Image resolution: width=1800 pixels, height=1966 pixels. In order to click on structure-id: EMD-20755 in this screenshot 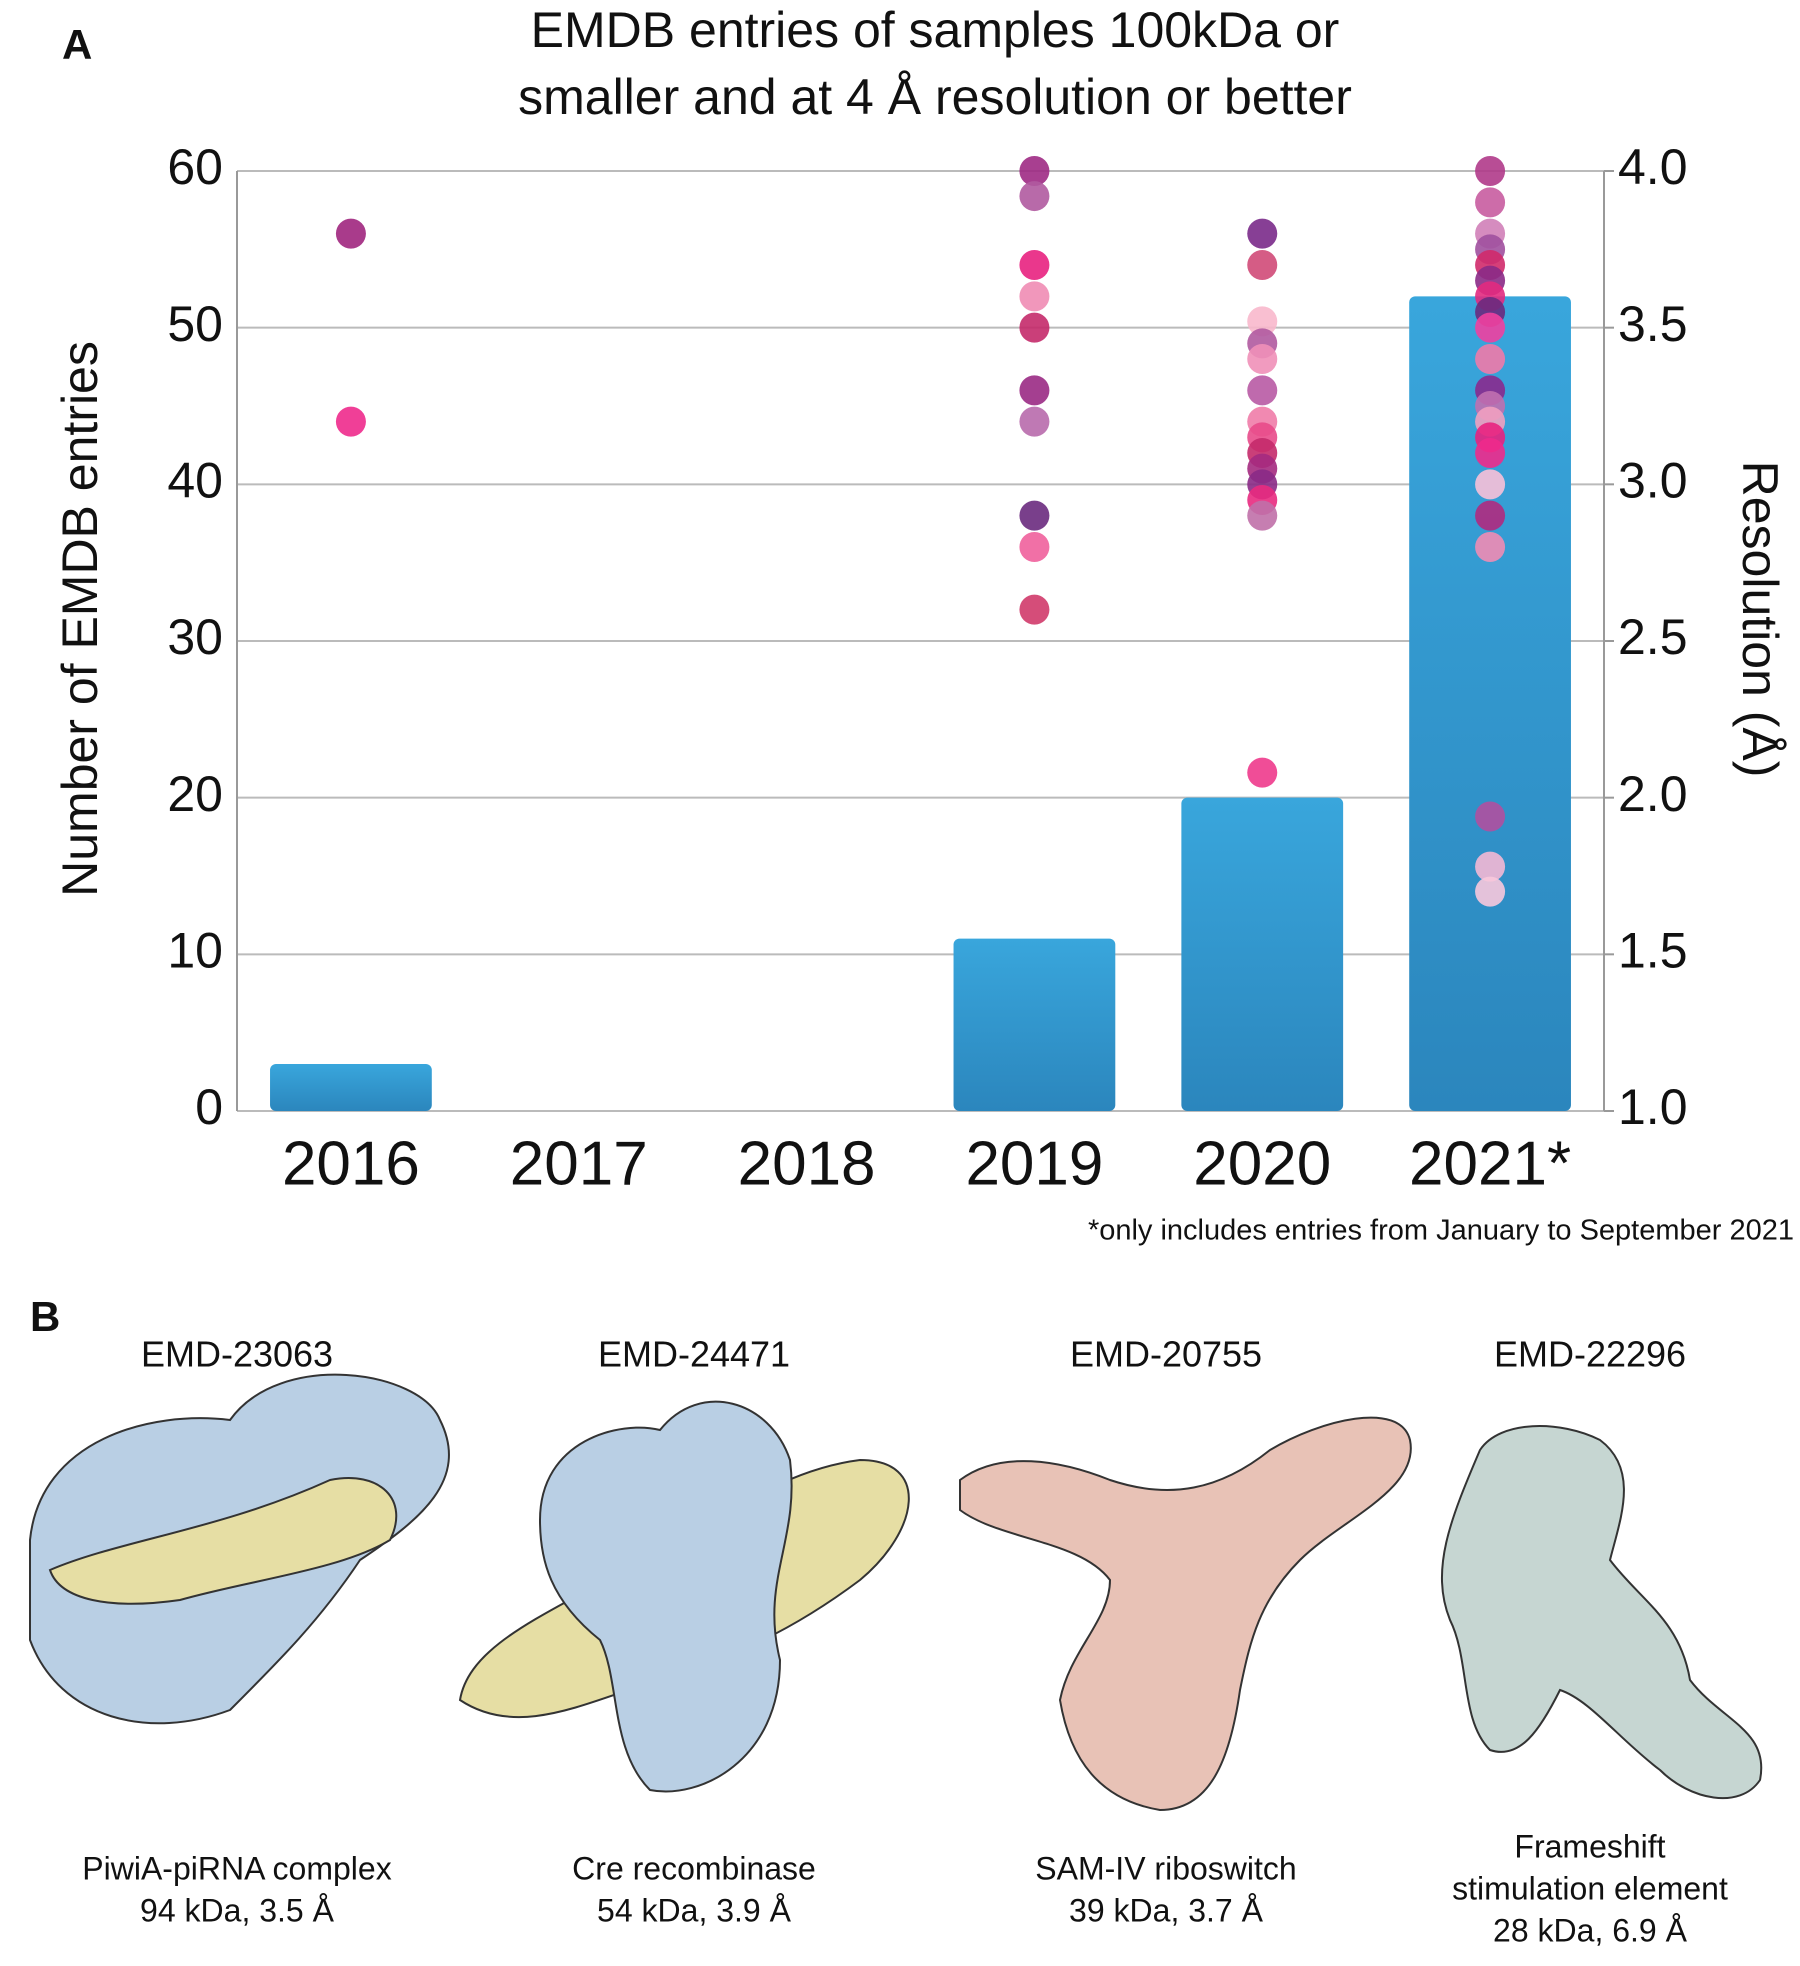, I will do `click(1166, 1354)`.